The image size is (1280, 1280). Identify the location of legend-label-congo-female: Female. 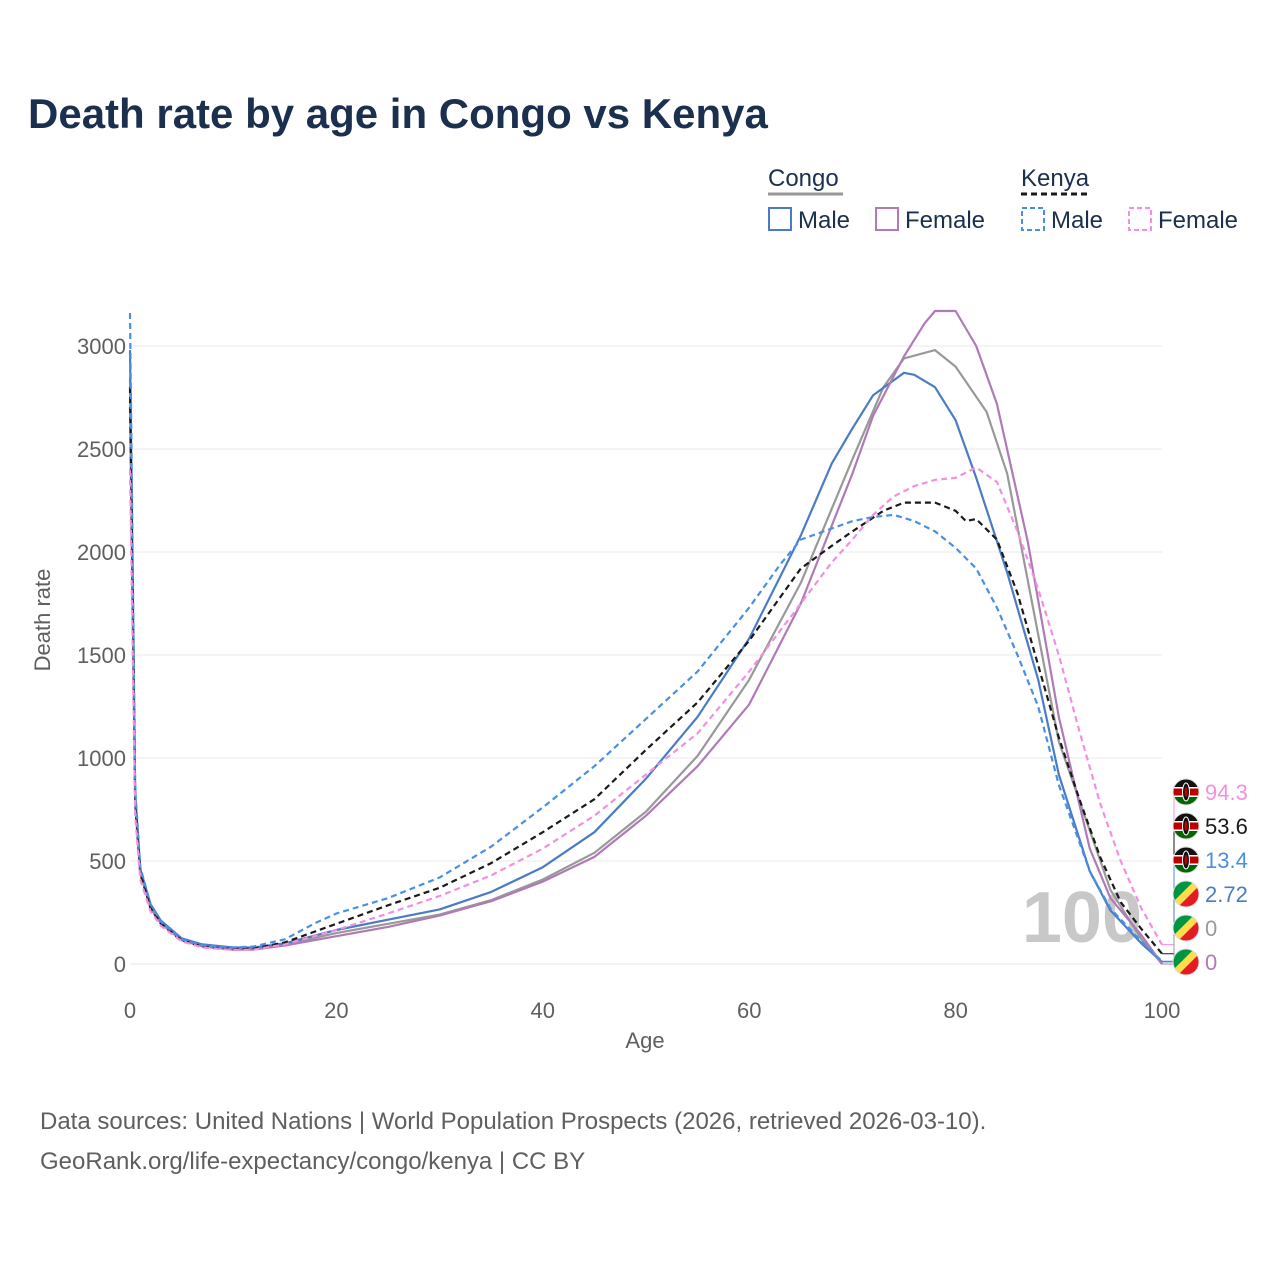
(945, 220).